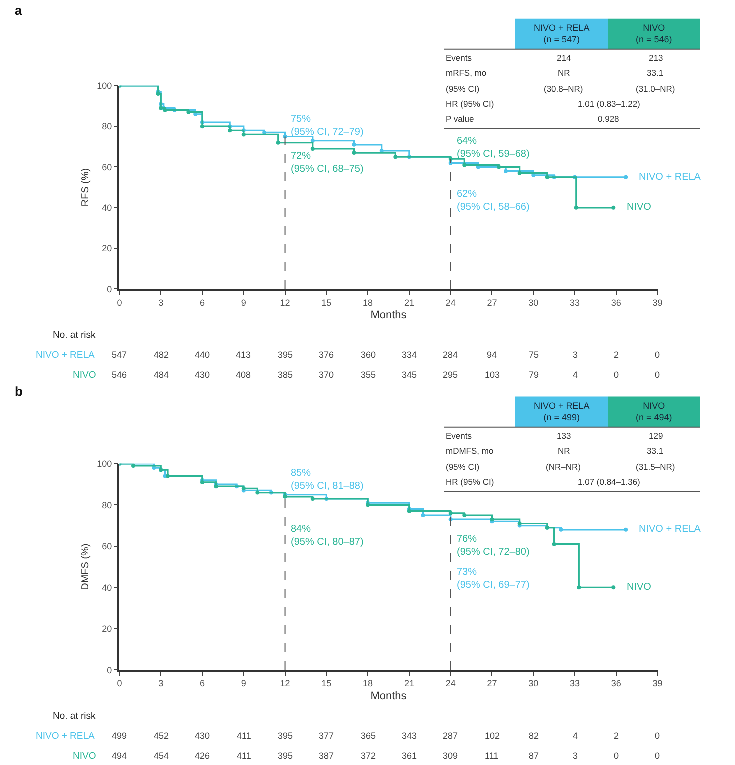  What do you see at coordinates (493, 201) in the screenshot?
I see `annotation: 62% (95% CI, 58–66)` at bounding box center [493, 201].